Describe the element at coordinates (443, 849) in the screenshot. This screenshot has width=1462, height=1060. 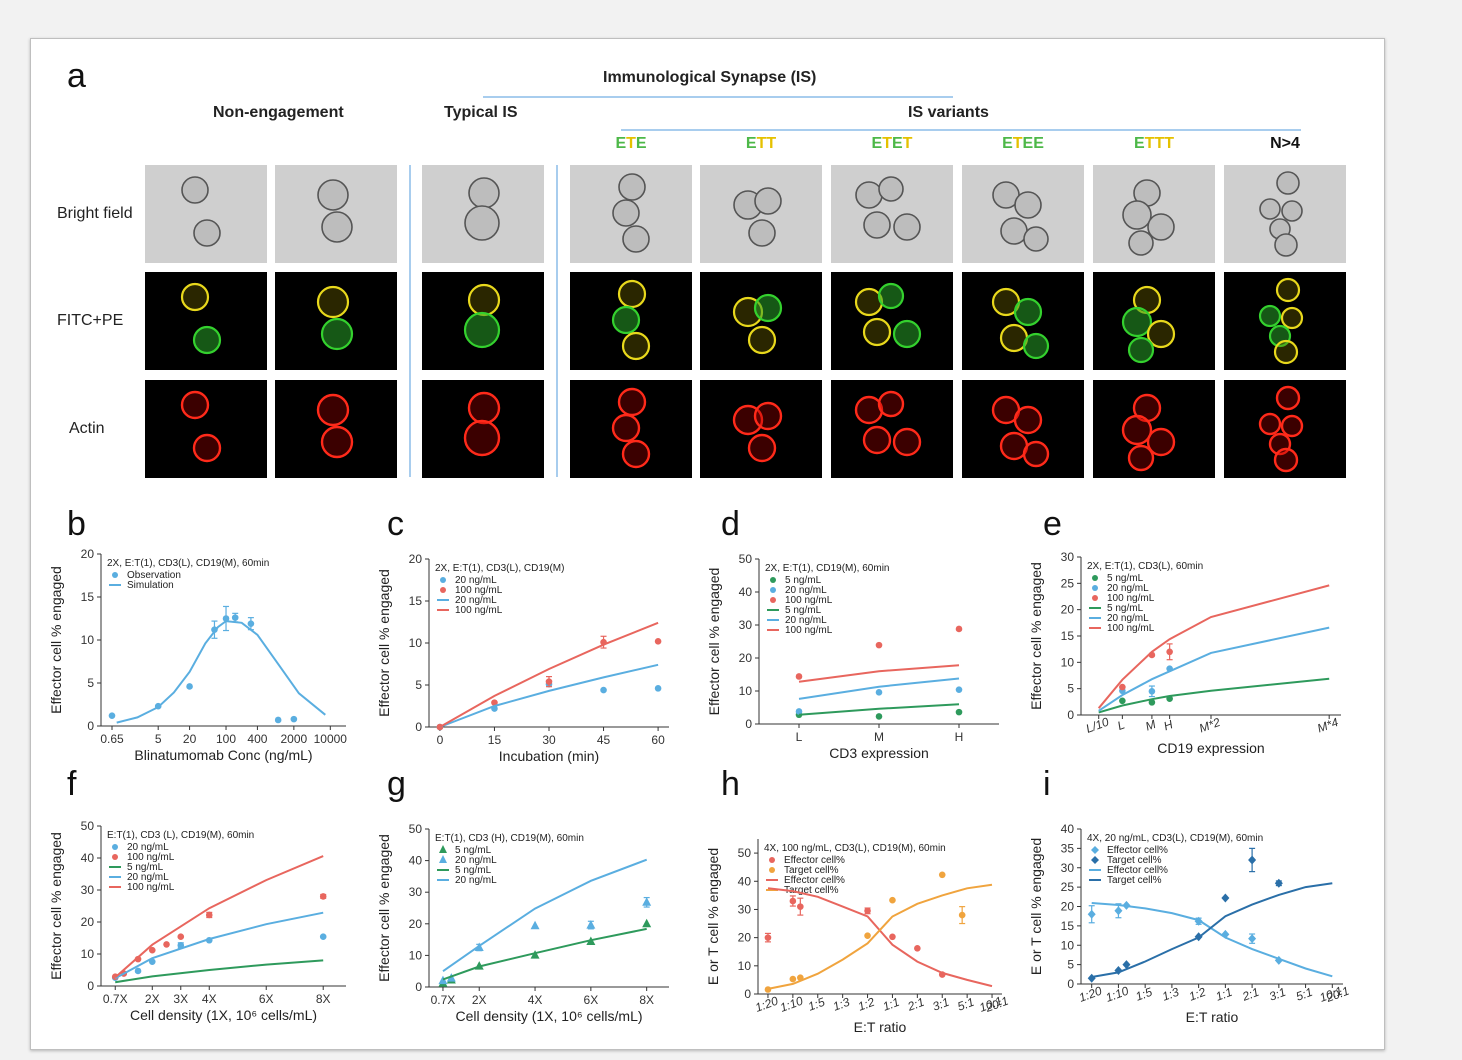
I see `legend-triangle-swatch` at that location.